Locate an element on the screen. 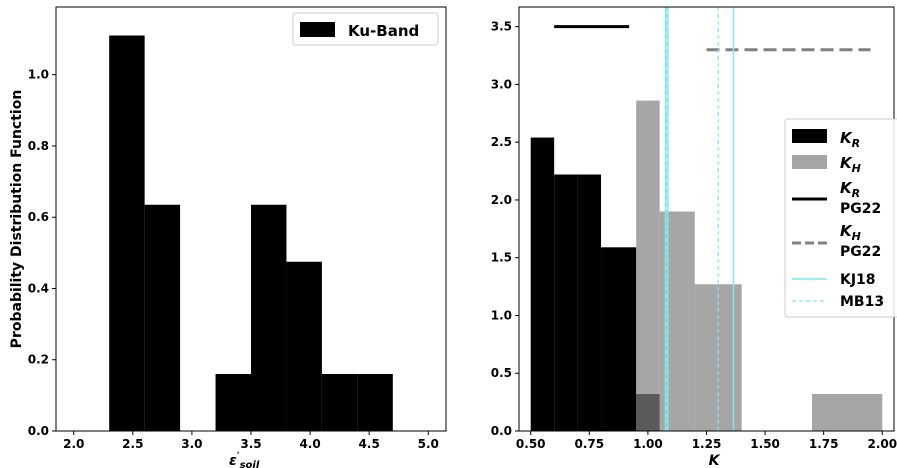  right-y-ticks: 0.0 0.5 1.0 1.5 2.0 2.5 3.0 3.5 is located at coordinates (505, 229).